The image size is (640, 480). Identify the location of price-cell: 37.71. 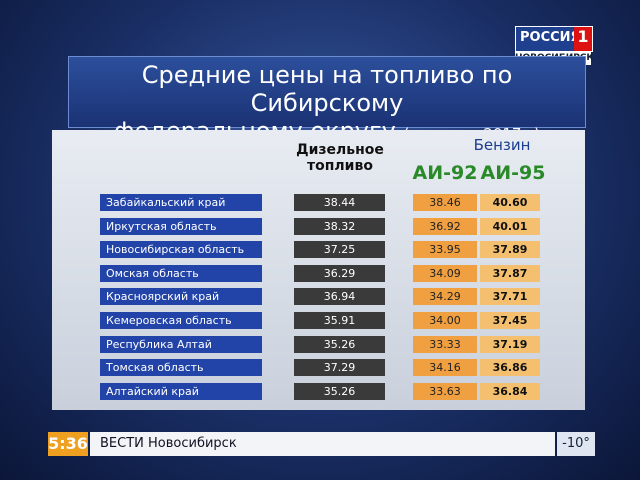
(510, 297).